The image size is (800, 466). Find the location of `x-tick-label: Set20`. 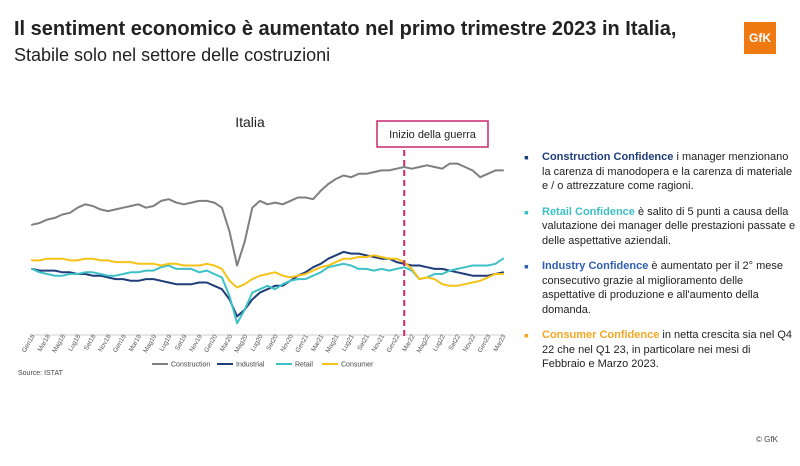

x-tick-label: Set20 is located at coordinates (272, 342).